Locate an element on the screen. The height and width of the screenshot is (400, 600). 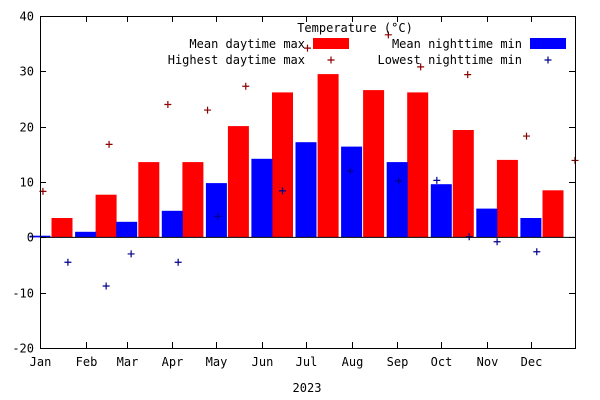
legend-item-highest-daytime-max: Highest daytime max is located at coordinates (251, 60).